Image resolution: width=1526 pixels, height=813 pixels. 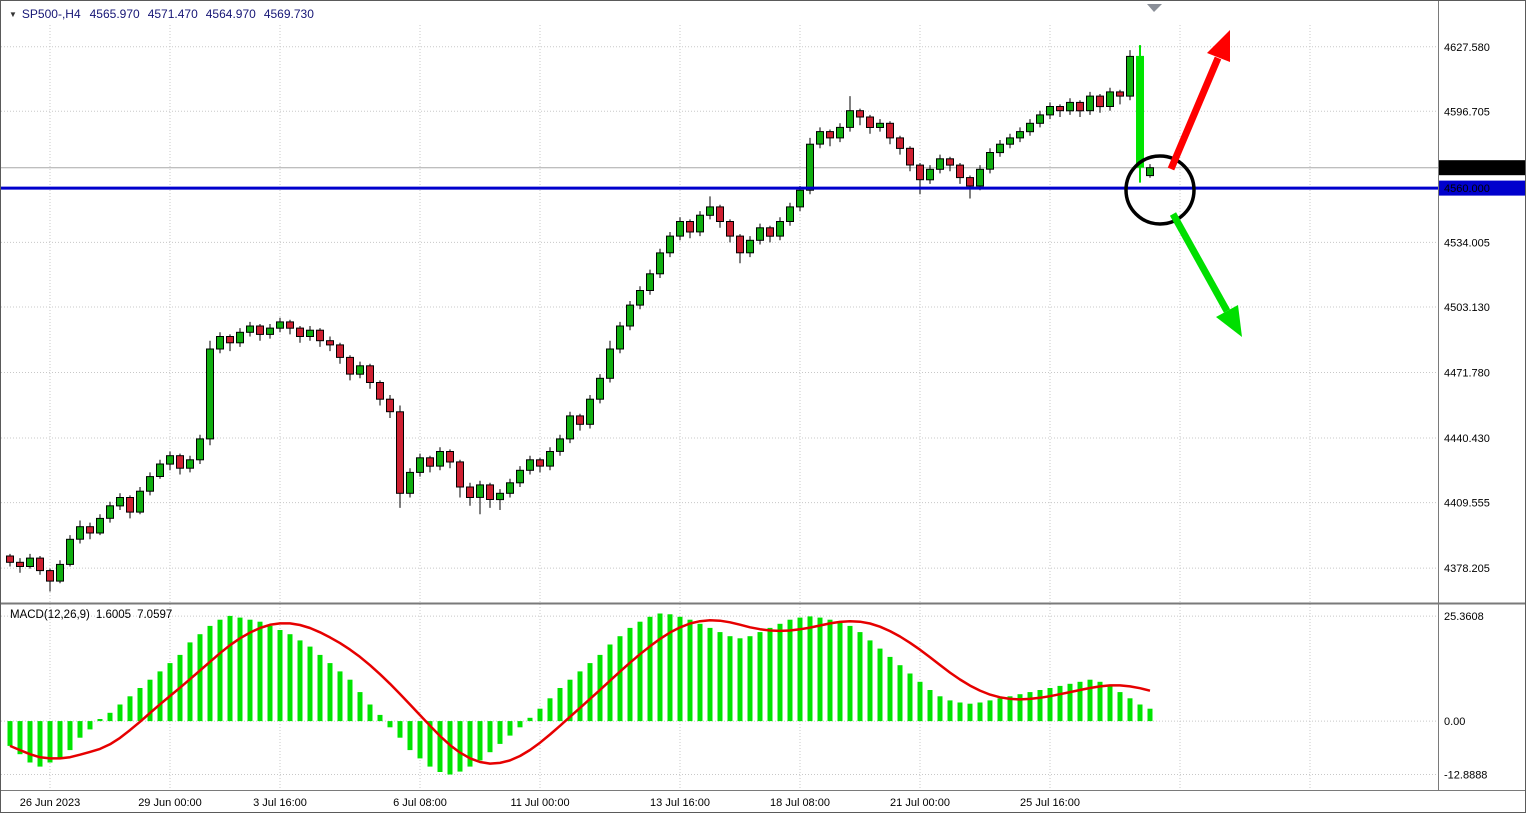 I want to click on time-tick-label: 29 Jun 00:00, so click(x=170, y=803).